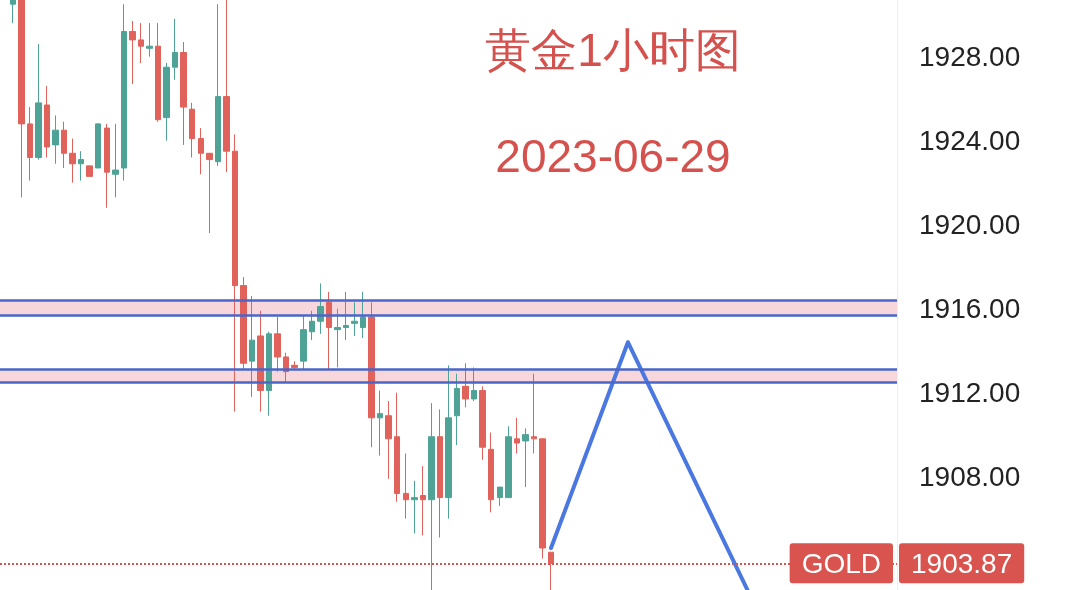 This screenshot has width=1080, height=590. I want to click on ref-line-label: 1903.87, so click(962, 563).